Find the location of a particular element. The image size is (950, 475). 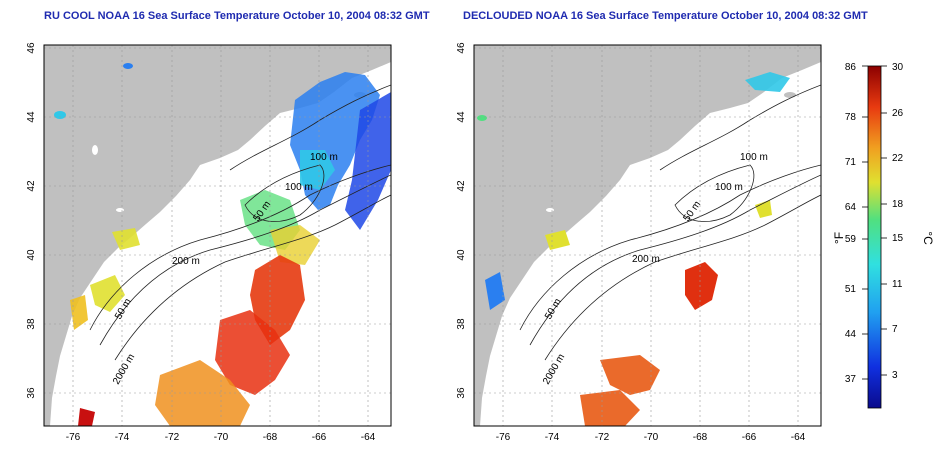

lon-axis-1: -76 -74 -72 -70 -68 -66 -64 is located at coordinates (221, 437).